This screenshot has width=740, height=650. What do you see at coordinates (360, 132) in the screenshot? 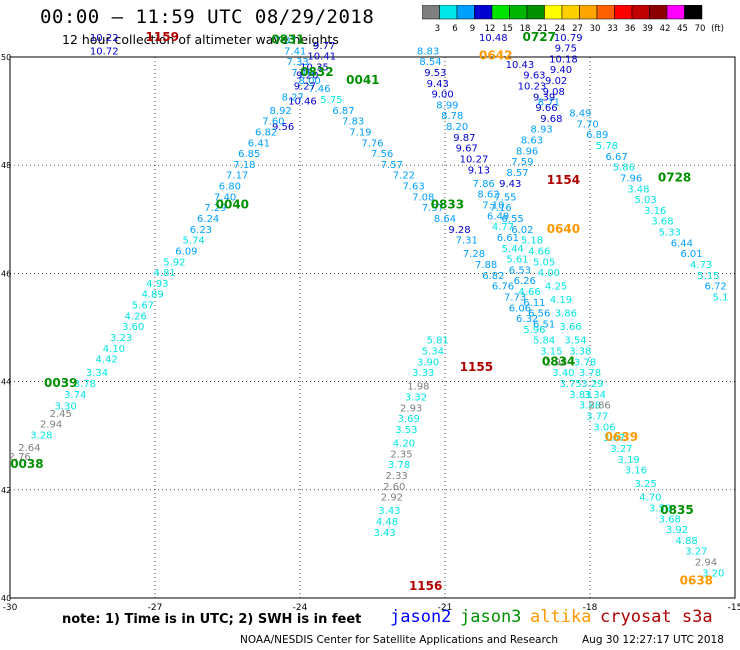
I see `wave-height-label: 7.19` at bounding box center [360, 132].